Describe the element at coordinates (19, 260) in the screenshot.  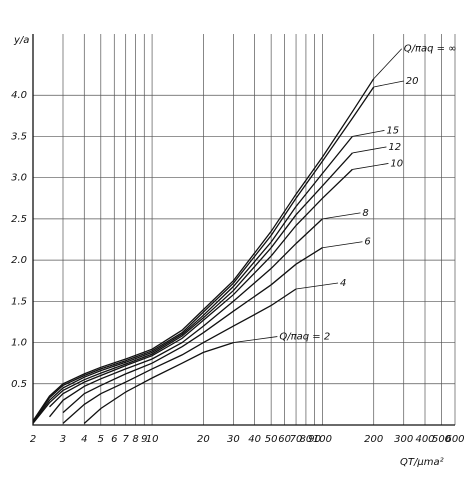
I see `y-tick-label: 2.0` at that location.